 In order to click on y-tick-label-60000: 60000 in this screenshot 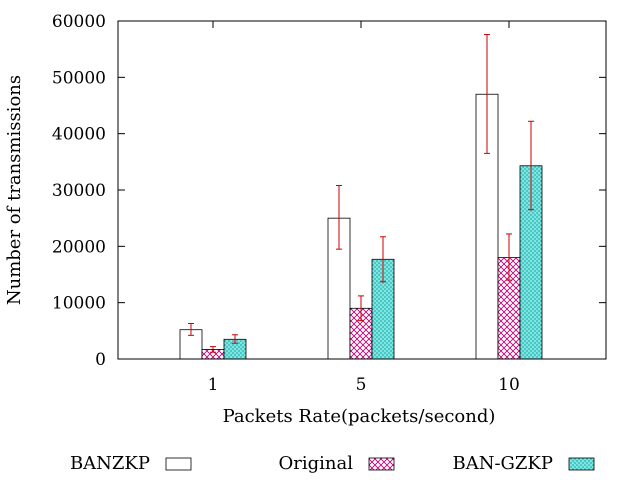, I will do `click(79, 22)`.